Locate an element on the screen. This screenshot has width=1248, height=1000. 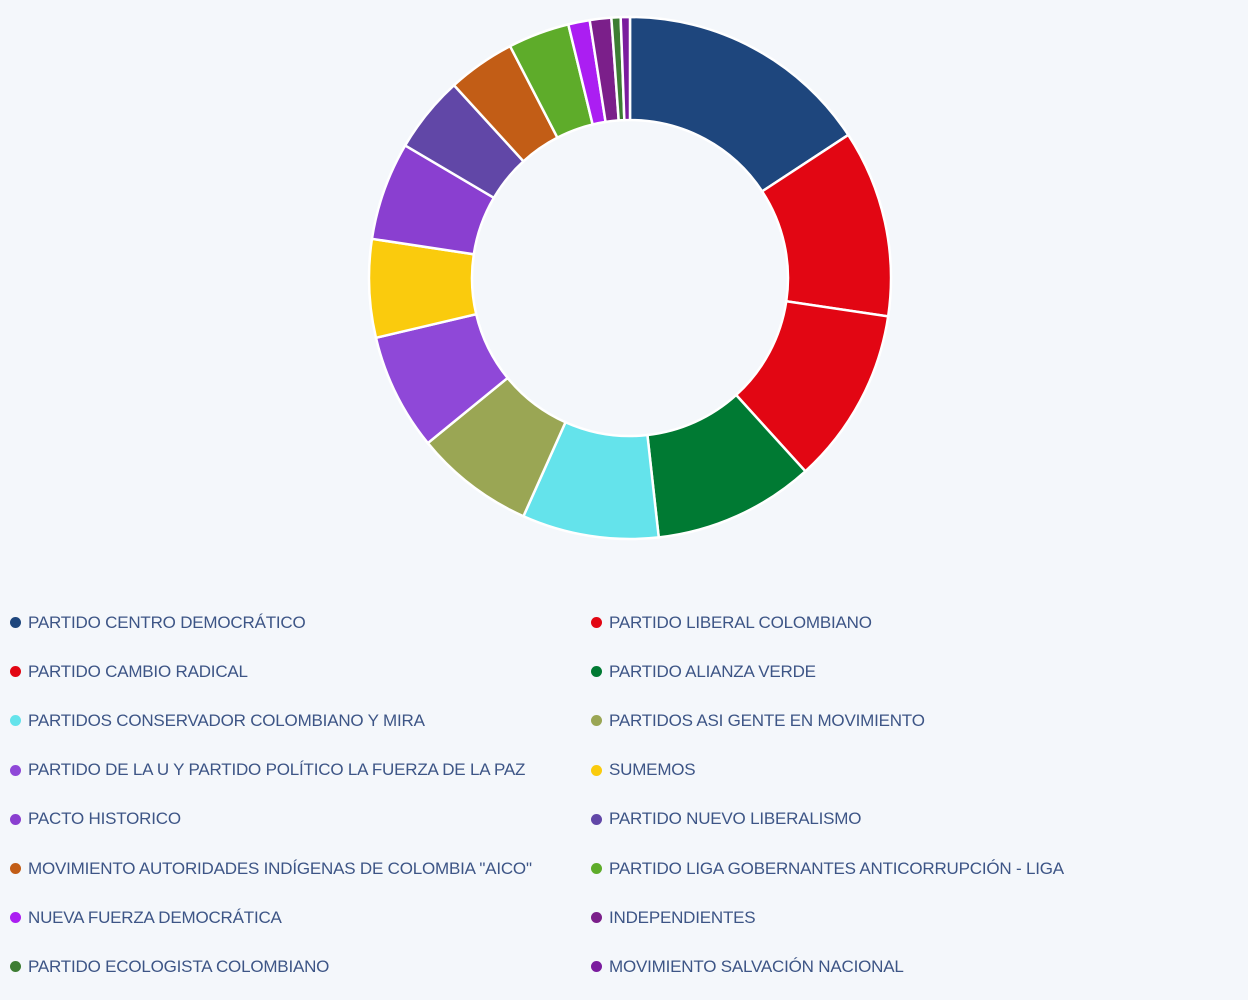
legend-item: PACTO HISTORICO is located at coordinates (300, 819).